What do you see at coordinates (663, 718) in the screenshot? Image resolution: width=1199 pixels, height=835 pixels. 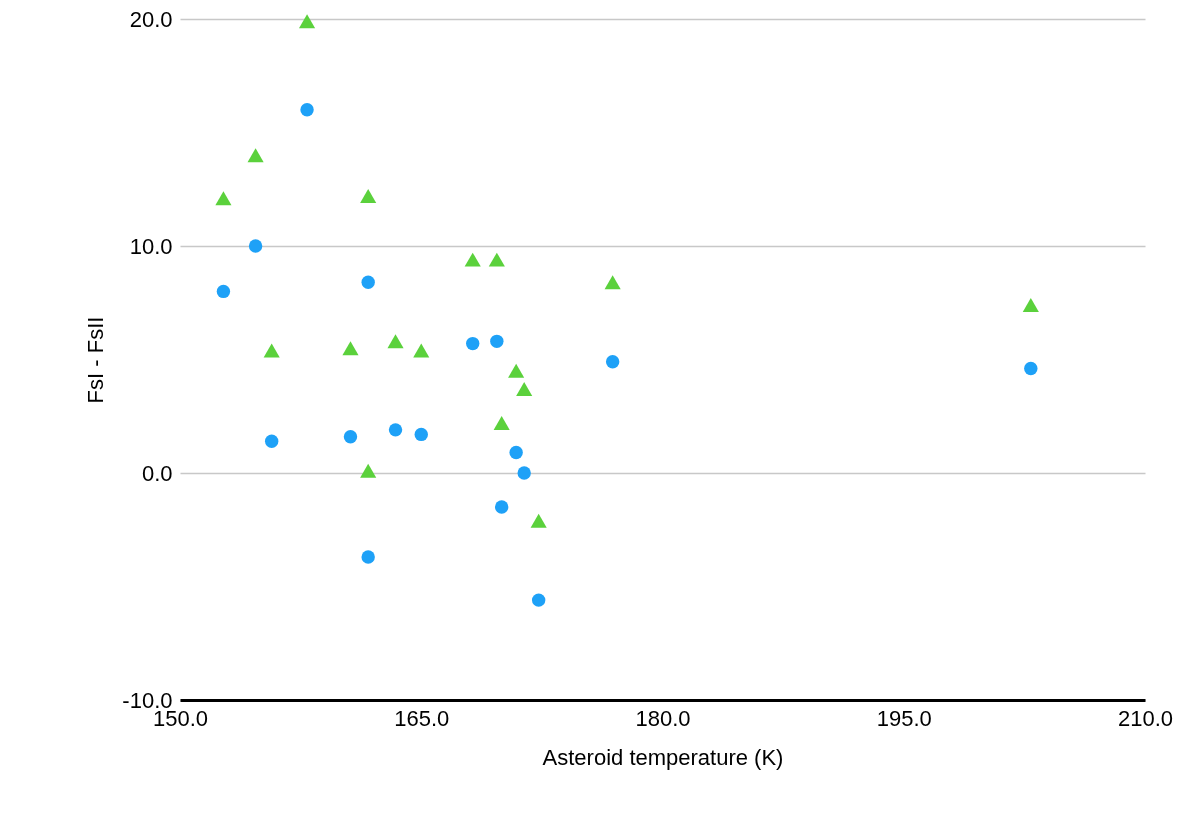 I see `x-tick-label: 180.0` at bounding box center [663, 718].